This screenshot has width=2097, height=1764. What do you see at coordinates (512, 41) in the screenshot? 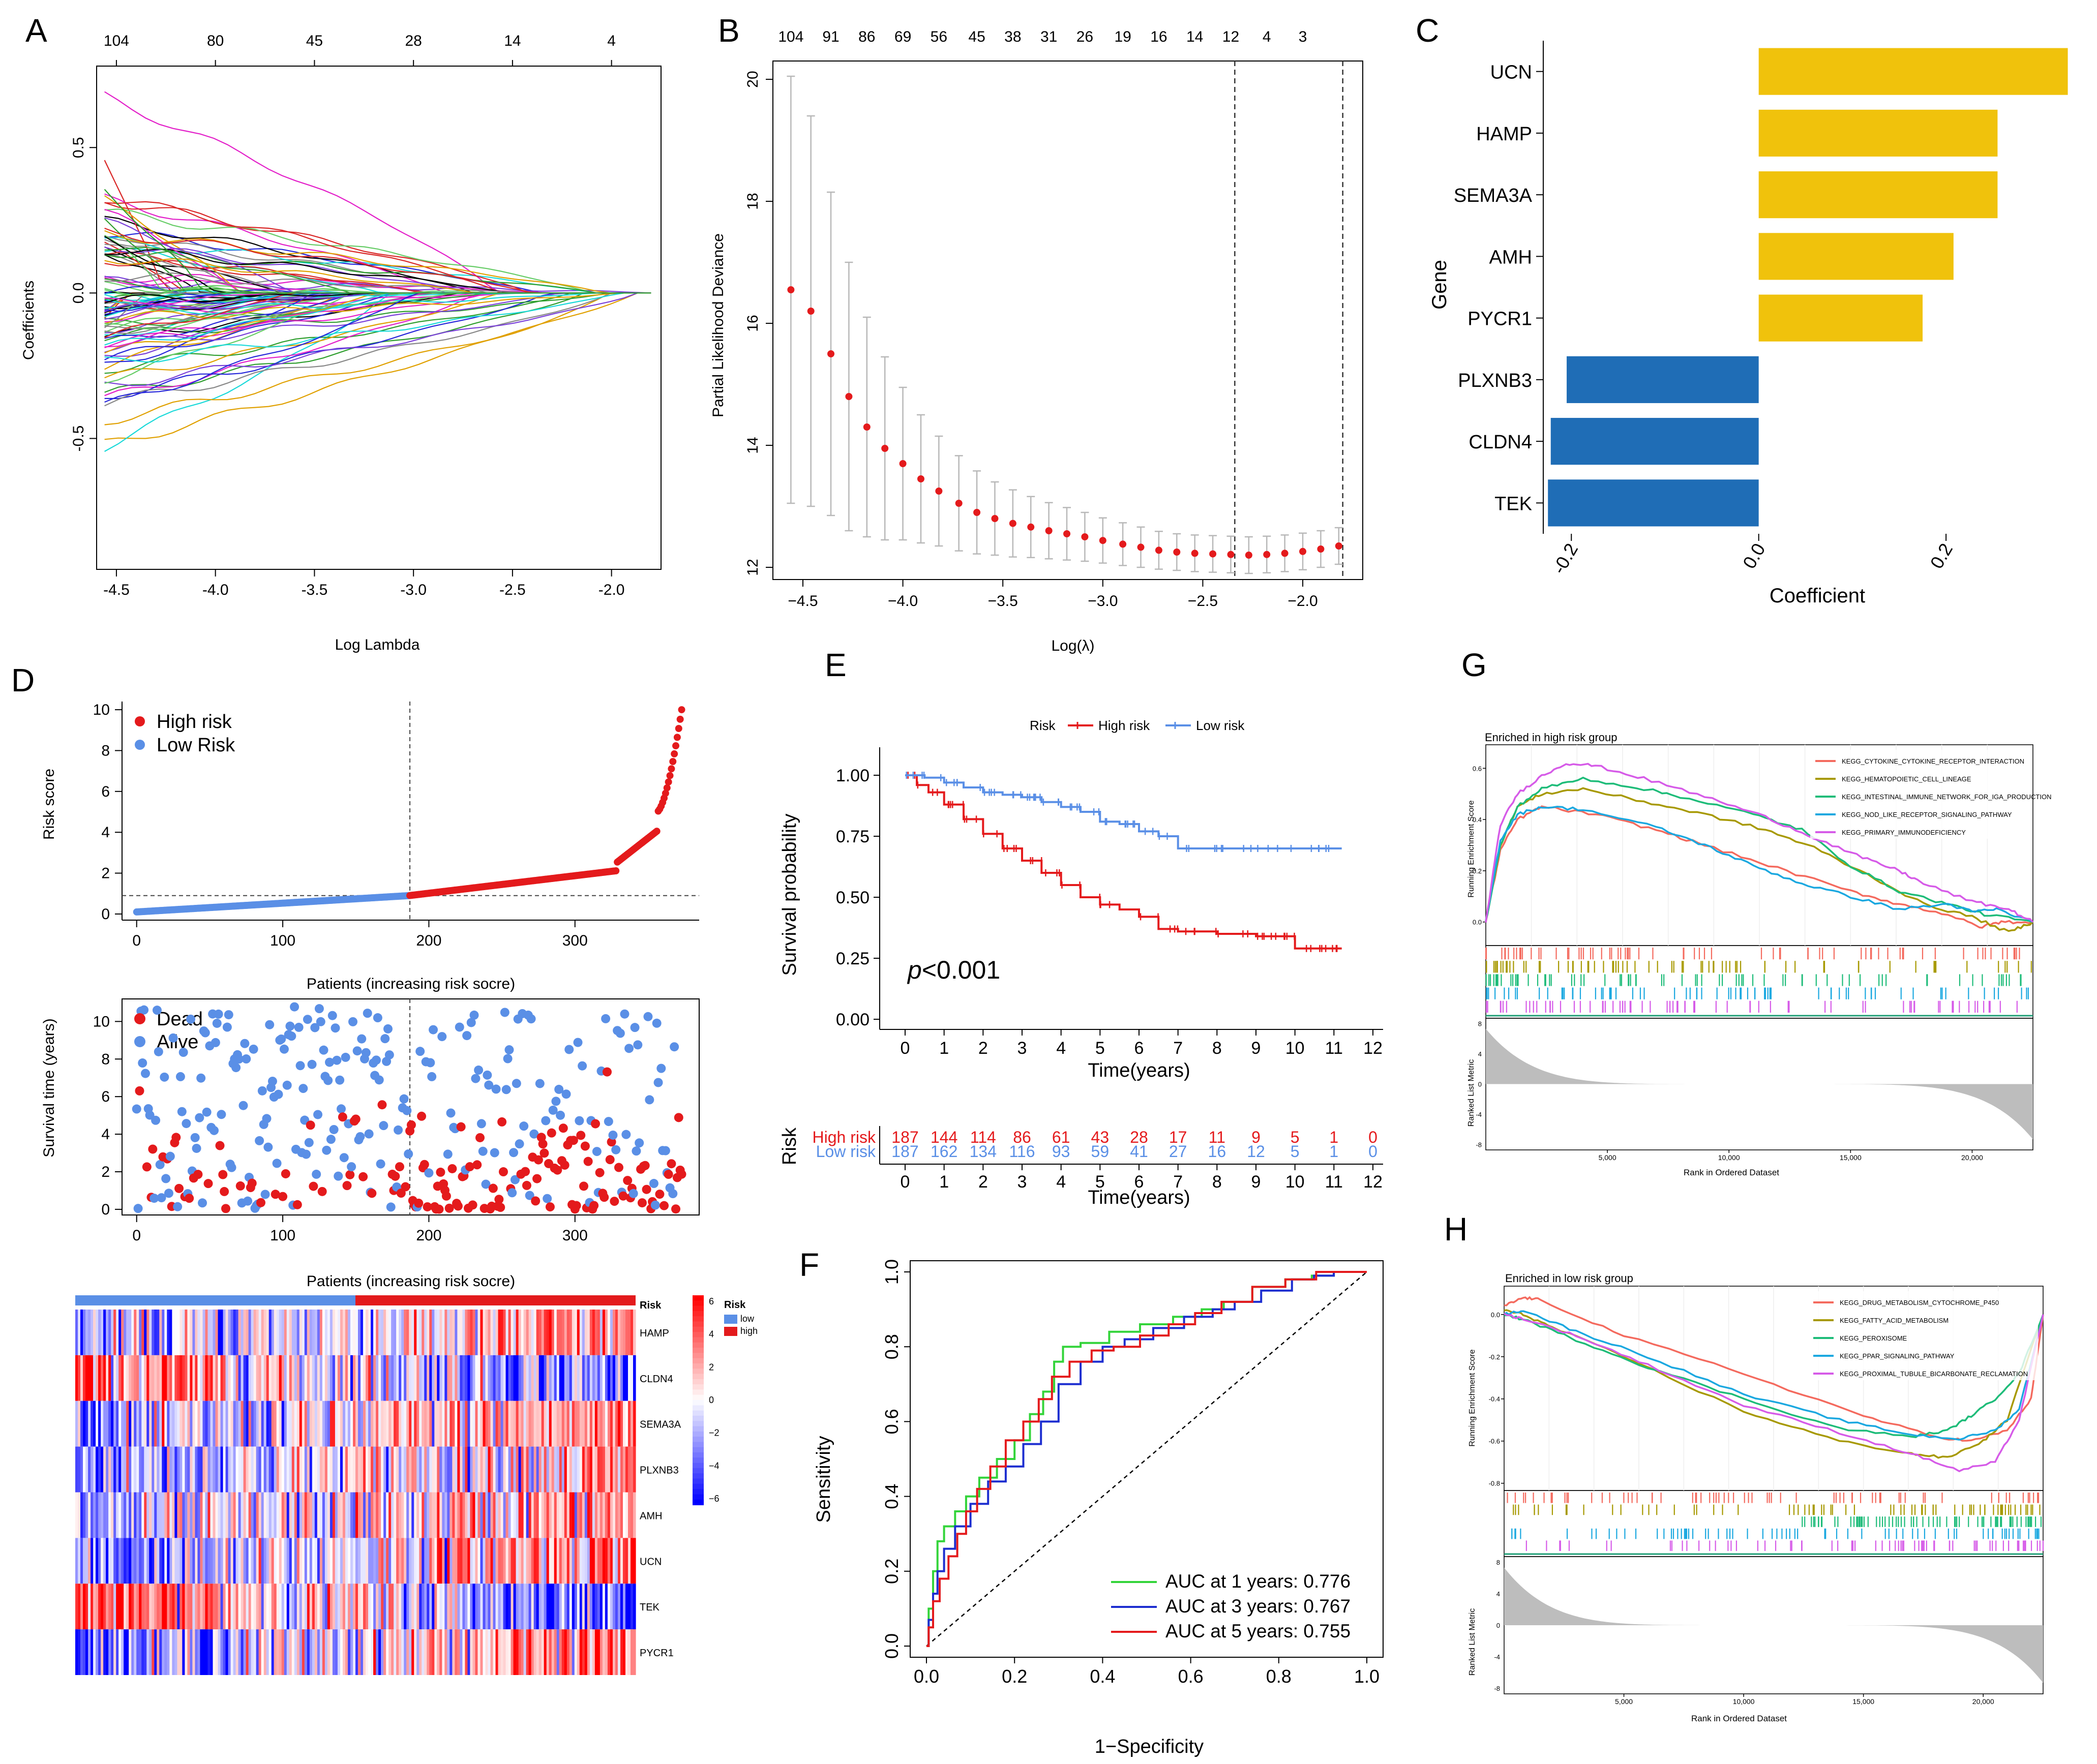
I see `panel-a-top-label: 14` at bounding box center [512, 41].